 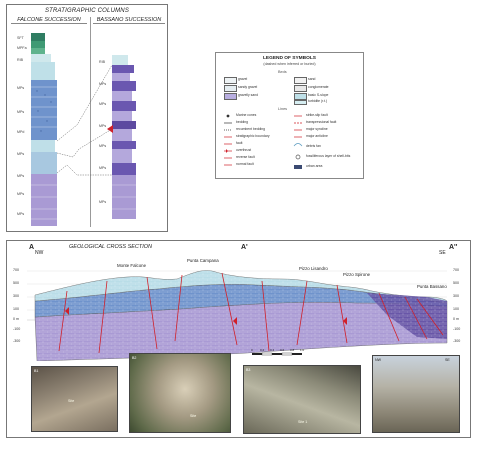 What do you see at coordinates (243, 79) in the screenshot?
I see `legend-item: gravel` at bounding box center [243, 79].